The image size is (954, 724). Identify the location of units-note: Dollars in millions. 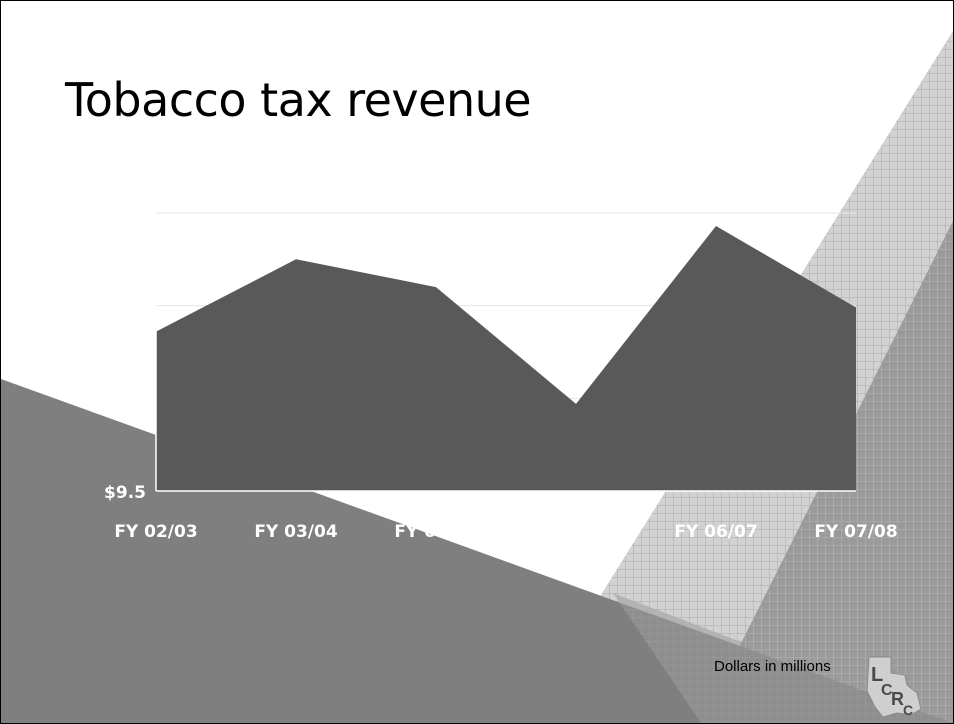
(772, 666).